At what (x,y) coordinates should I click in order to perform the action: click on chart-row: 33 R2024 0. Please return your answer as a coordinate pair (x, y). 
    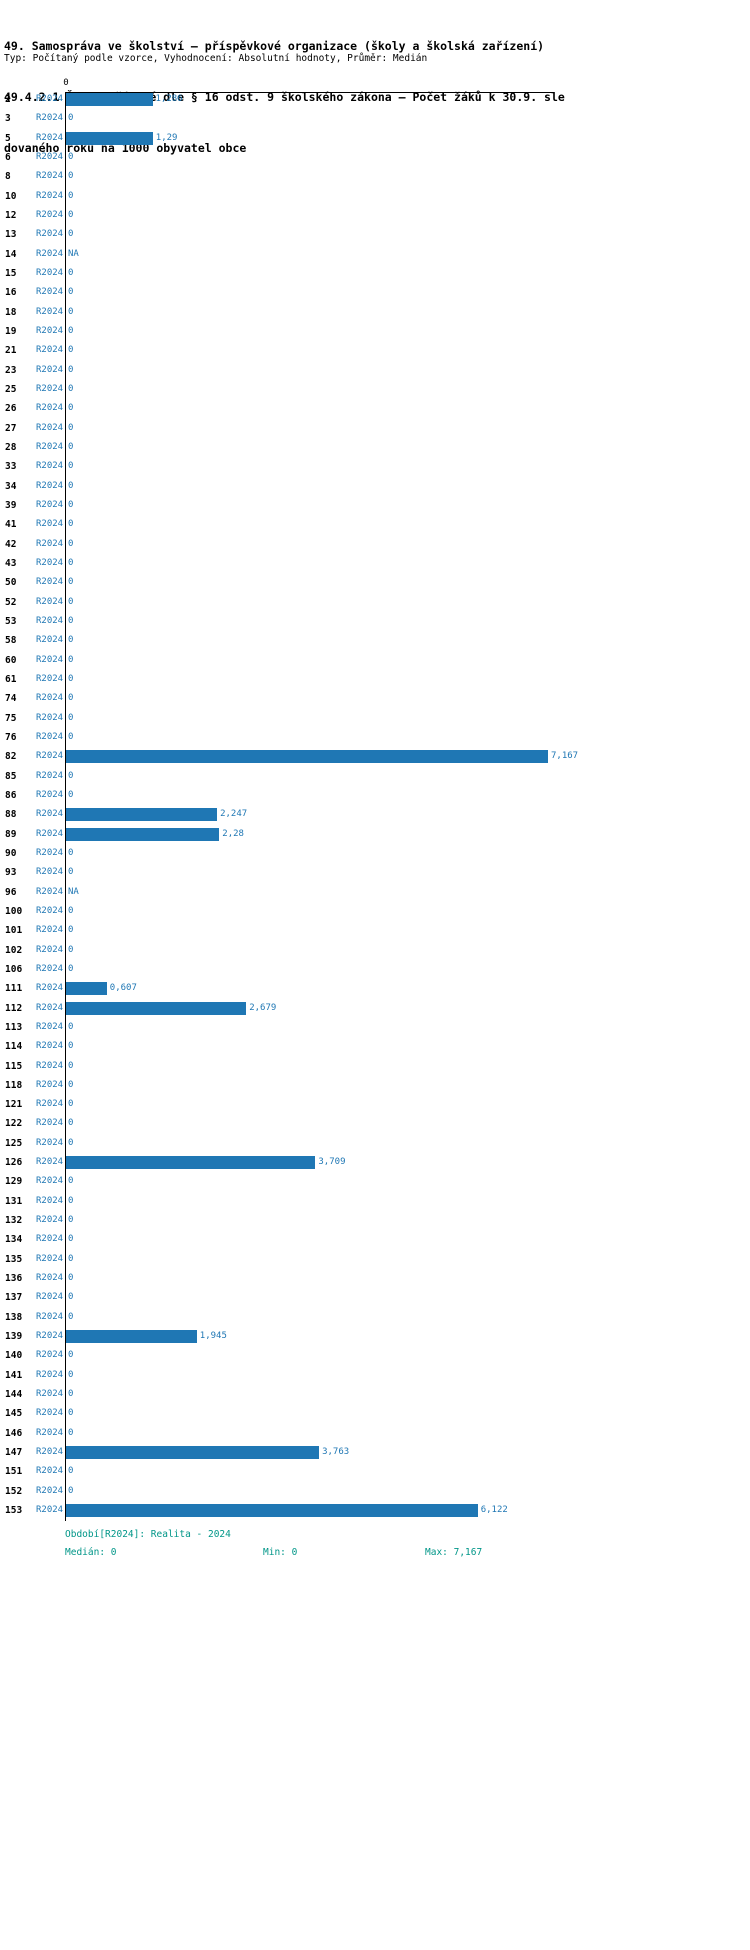
    Looking at the image, I should click on (375, 466).